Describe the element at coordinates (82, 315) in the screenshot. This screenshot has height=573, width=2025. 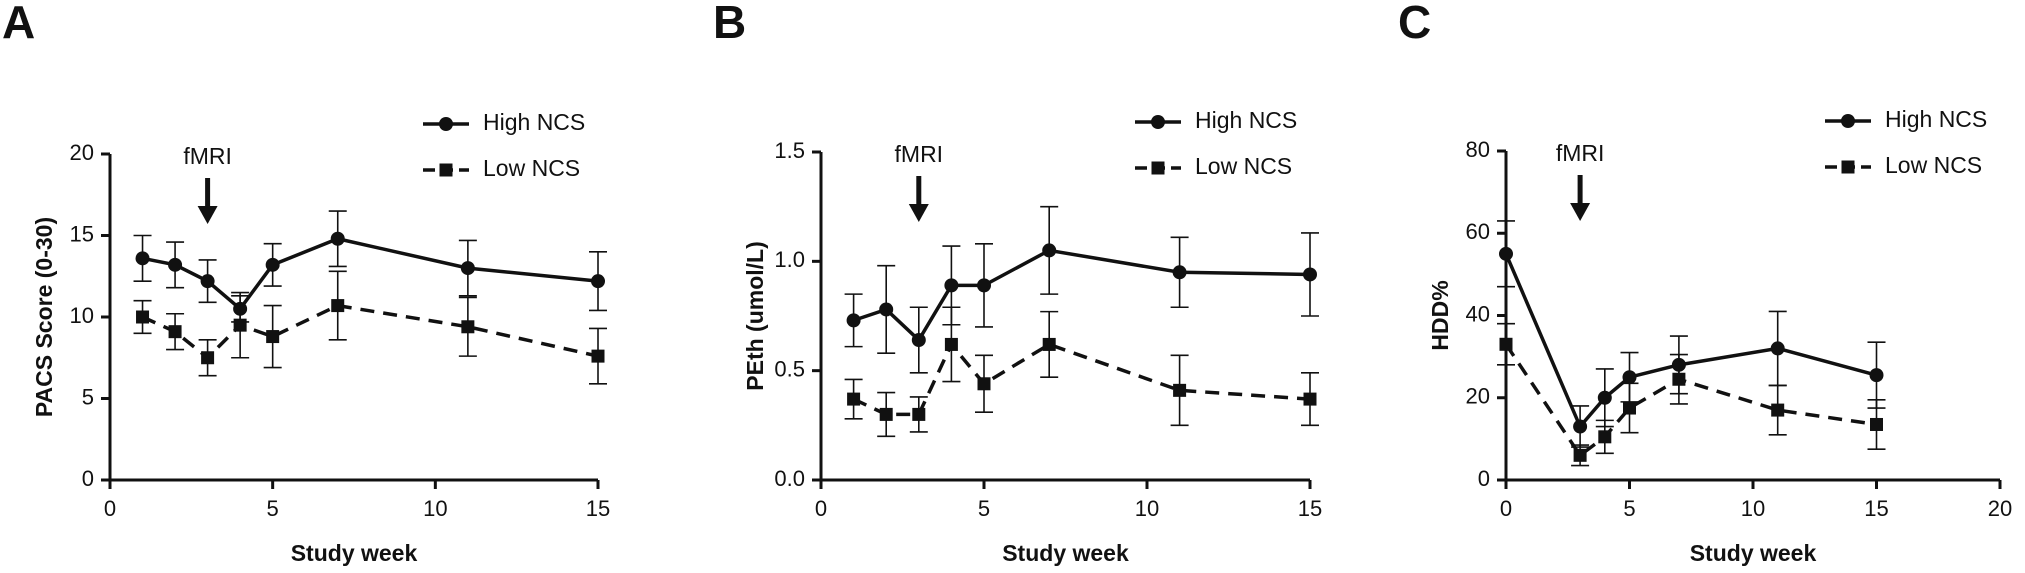
I see `y-tick-label: 10` at that location.